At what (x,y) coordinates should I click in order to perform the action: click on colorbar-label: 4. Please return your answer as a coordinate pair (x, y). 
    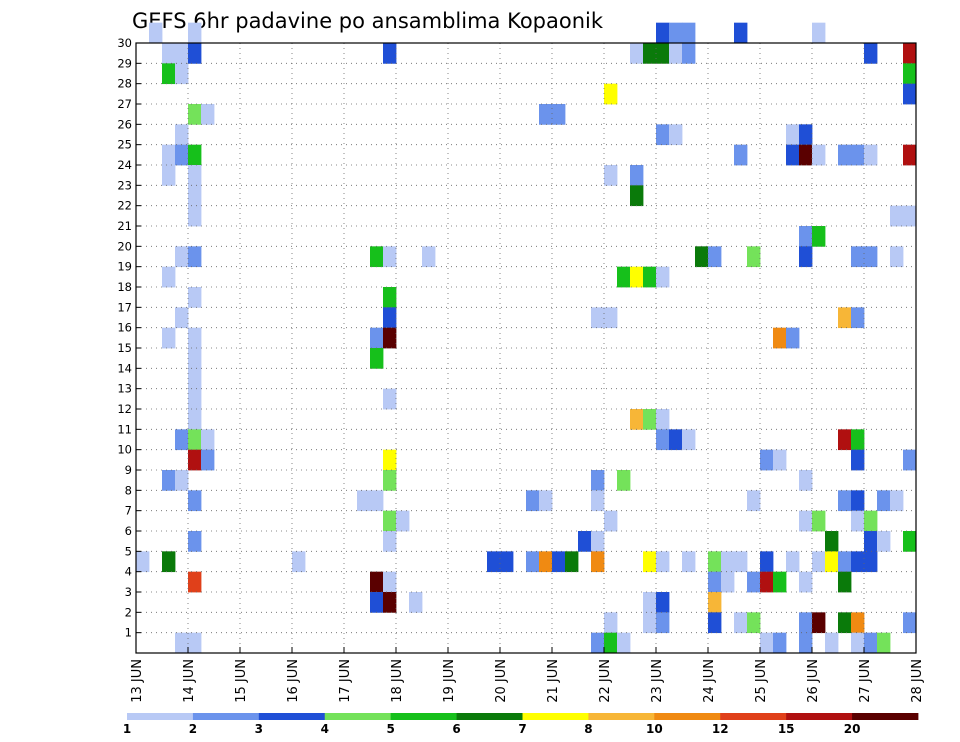
    Looking at the image, I should click on (325, 729).